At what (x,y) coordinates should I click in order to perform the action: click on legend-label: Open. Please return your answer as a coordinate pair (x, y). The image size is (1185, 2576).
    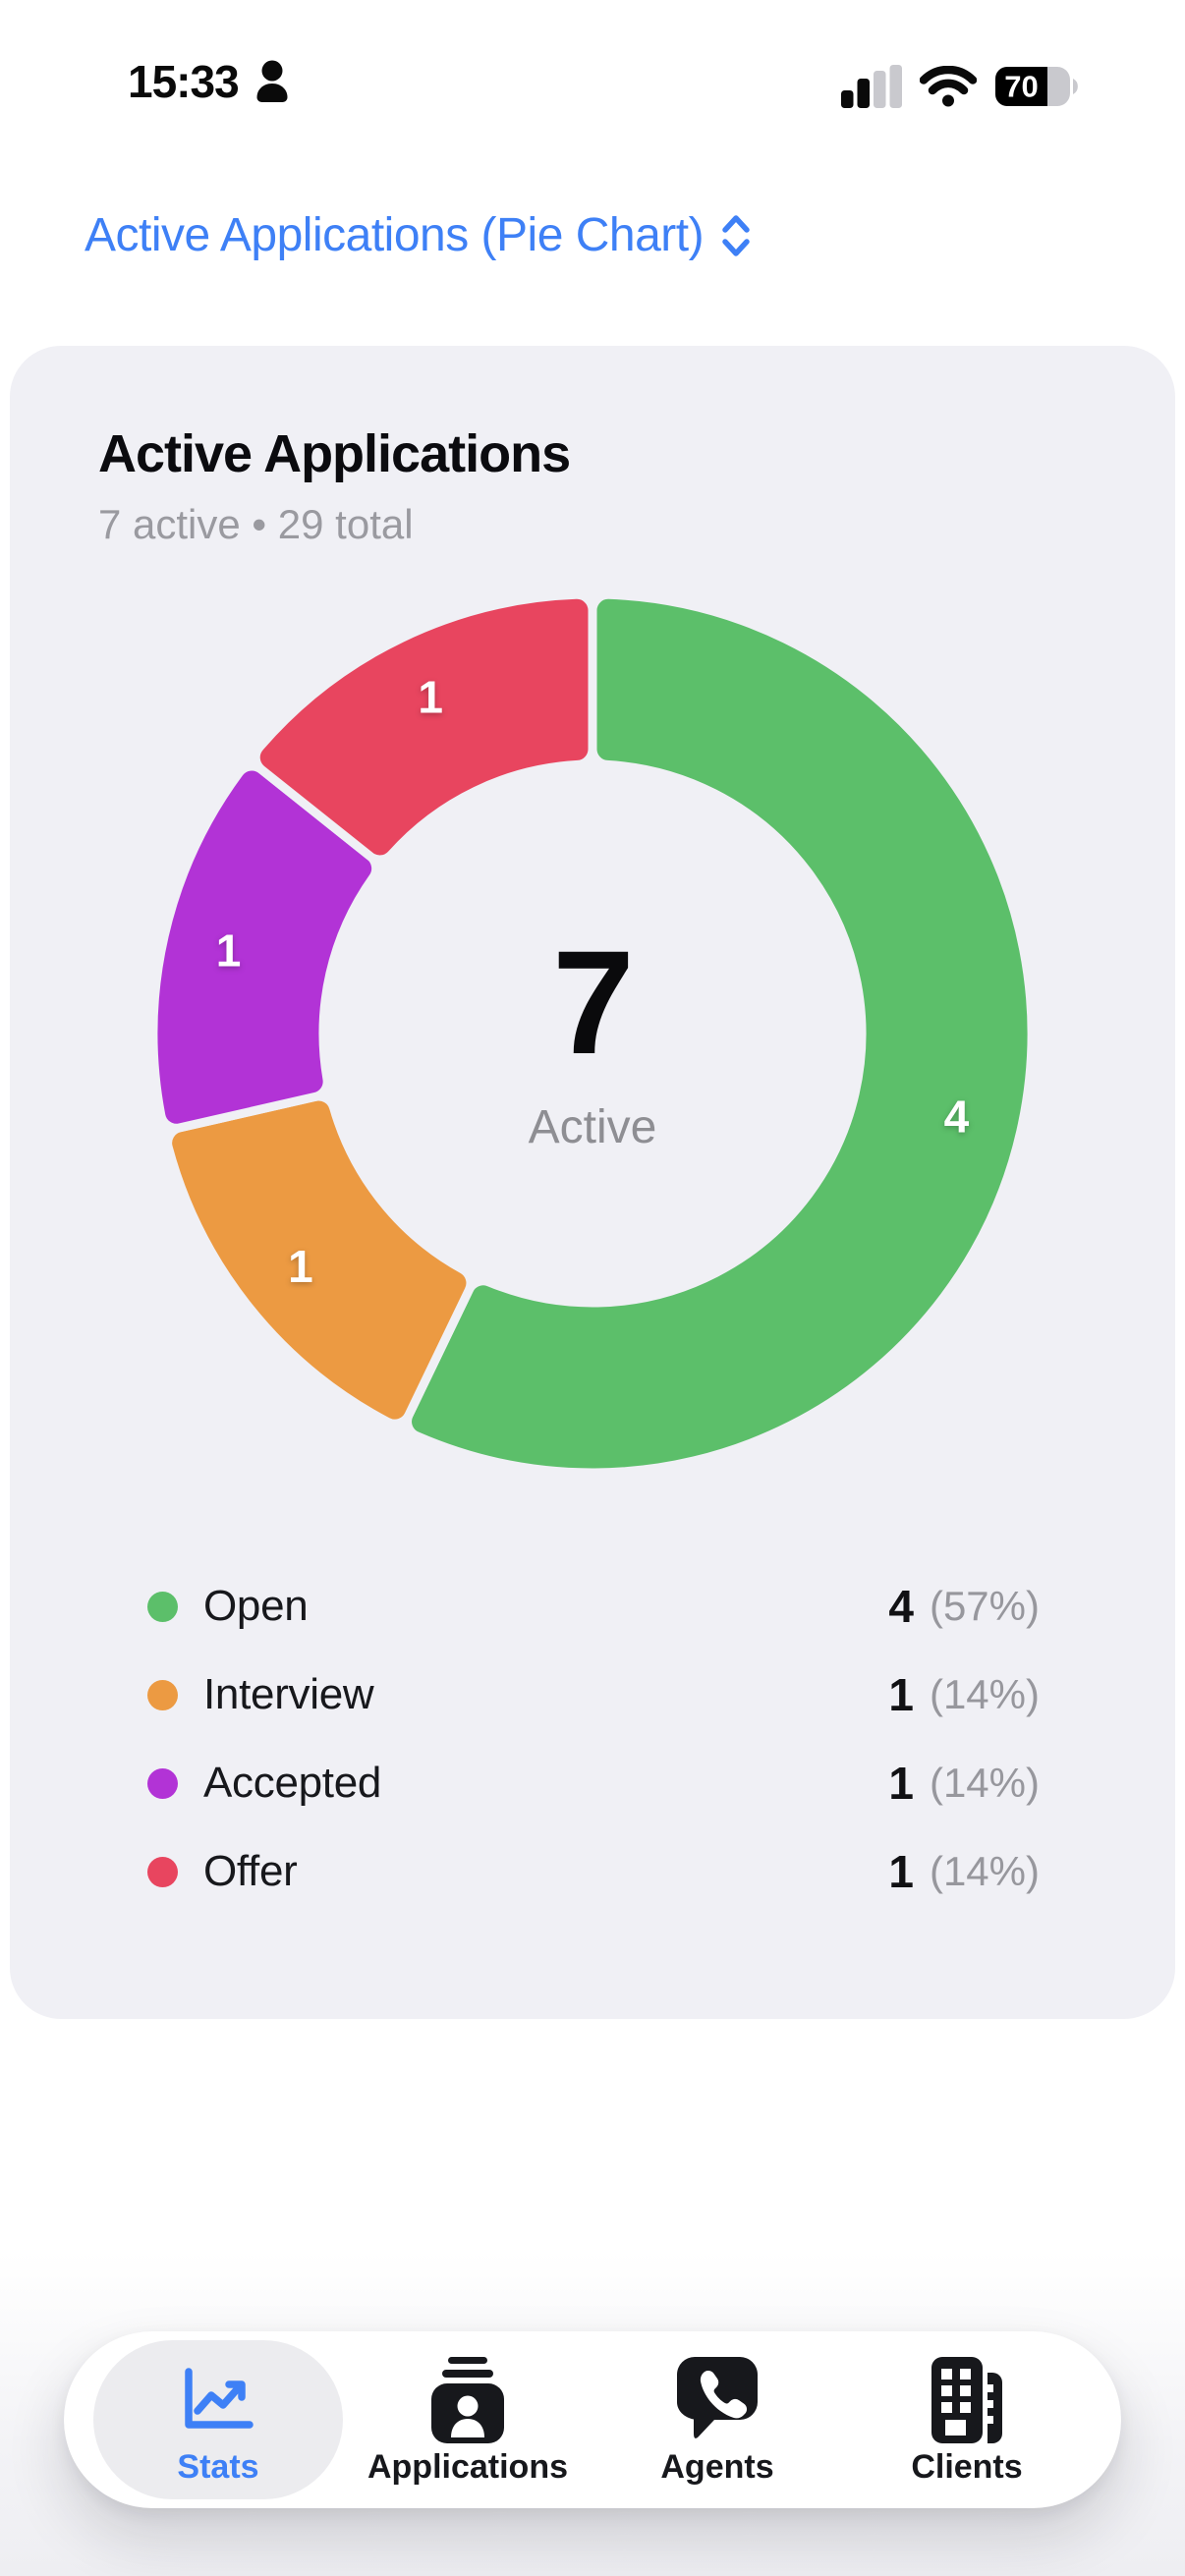
    Looking at the image, I should click on (256, 1606).